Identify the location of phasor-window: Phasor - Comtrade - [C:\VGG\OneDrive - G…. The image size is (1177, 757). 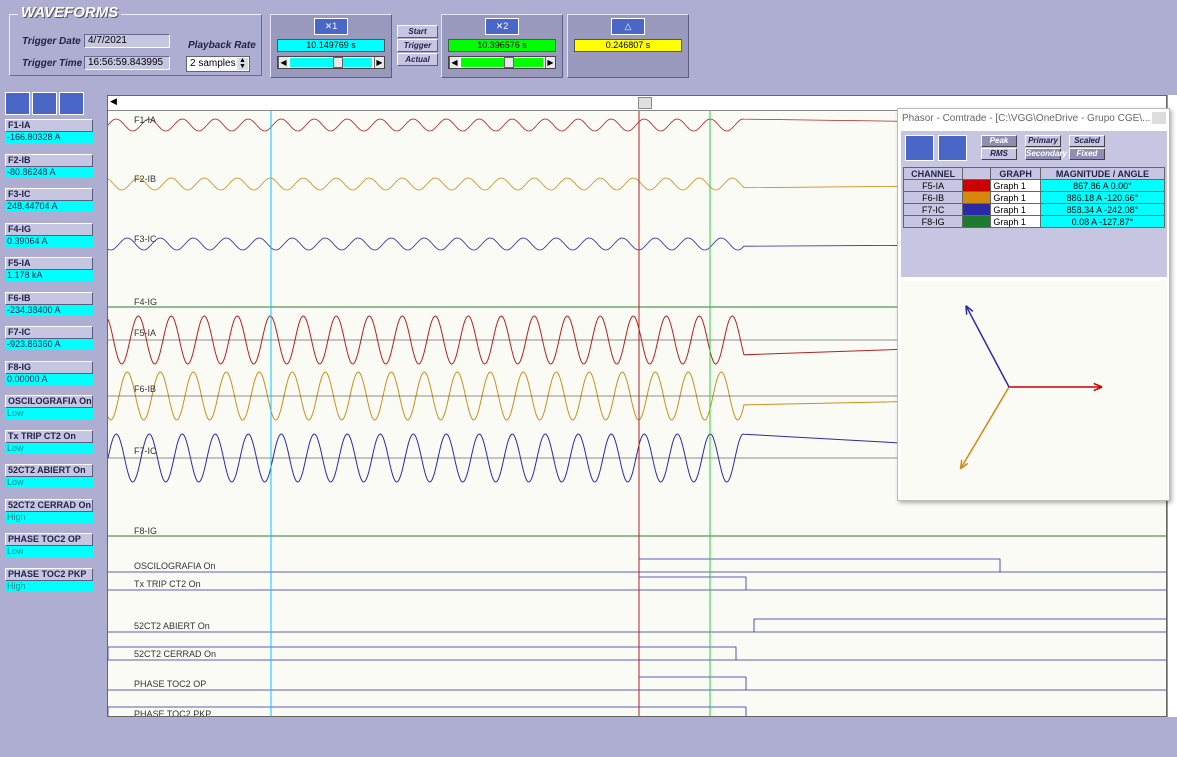
(1033, 304).